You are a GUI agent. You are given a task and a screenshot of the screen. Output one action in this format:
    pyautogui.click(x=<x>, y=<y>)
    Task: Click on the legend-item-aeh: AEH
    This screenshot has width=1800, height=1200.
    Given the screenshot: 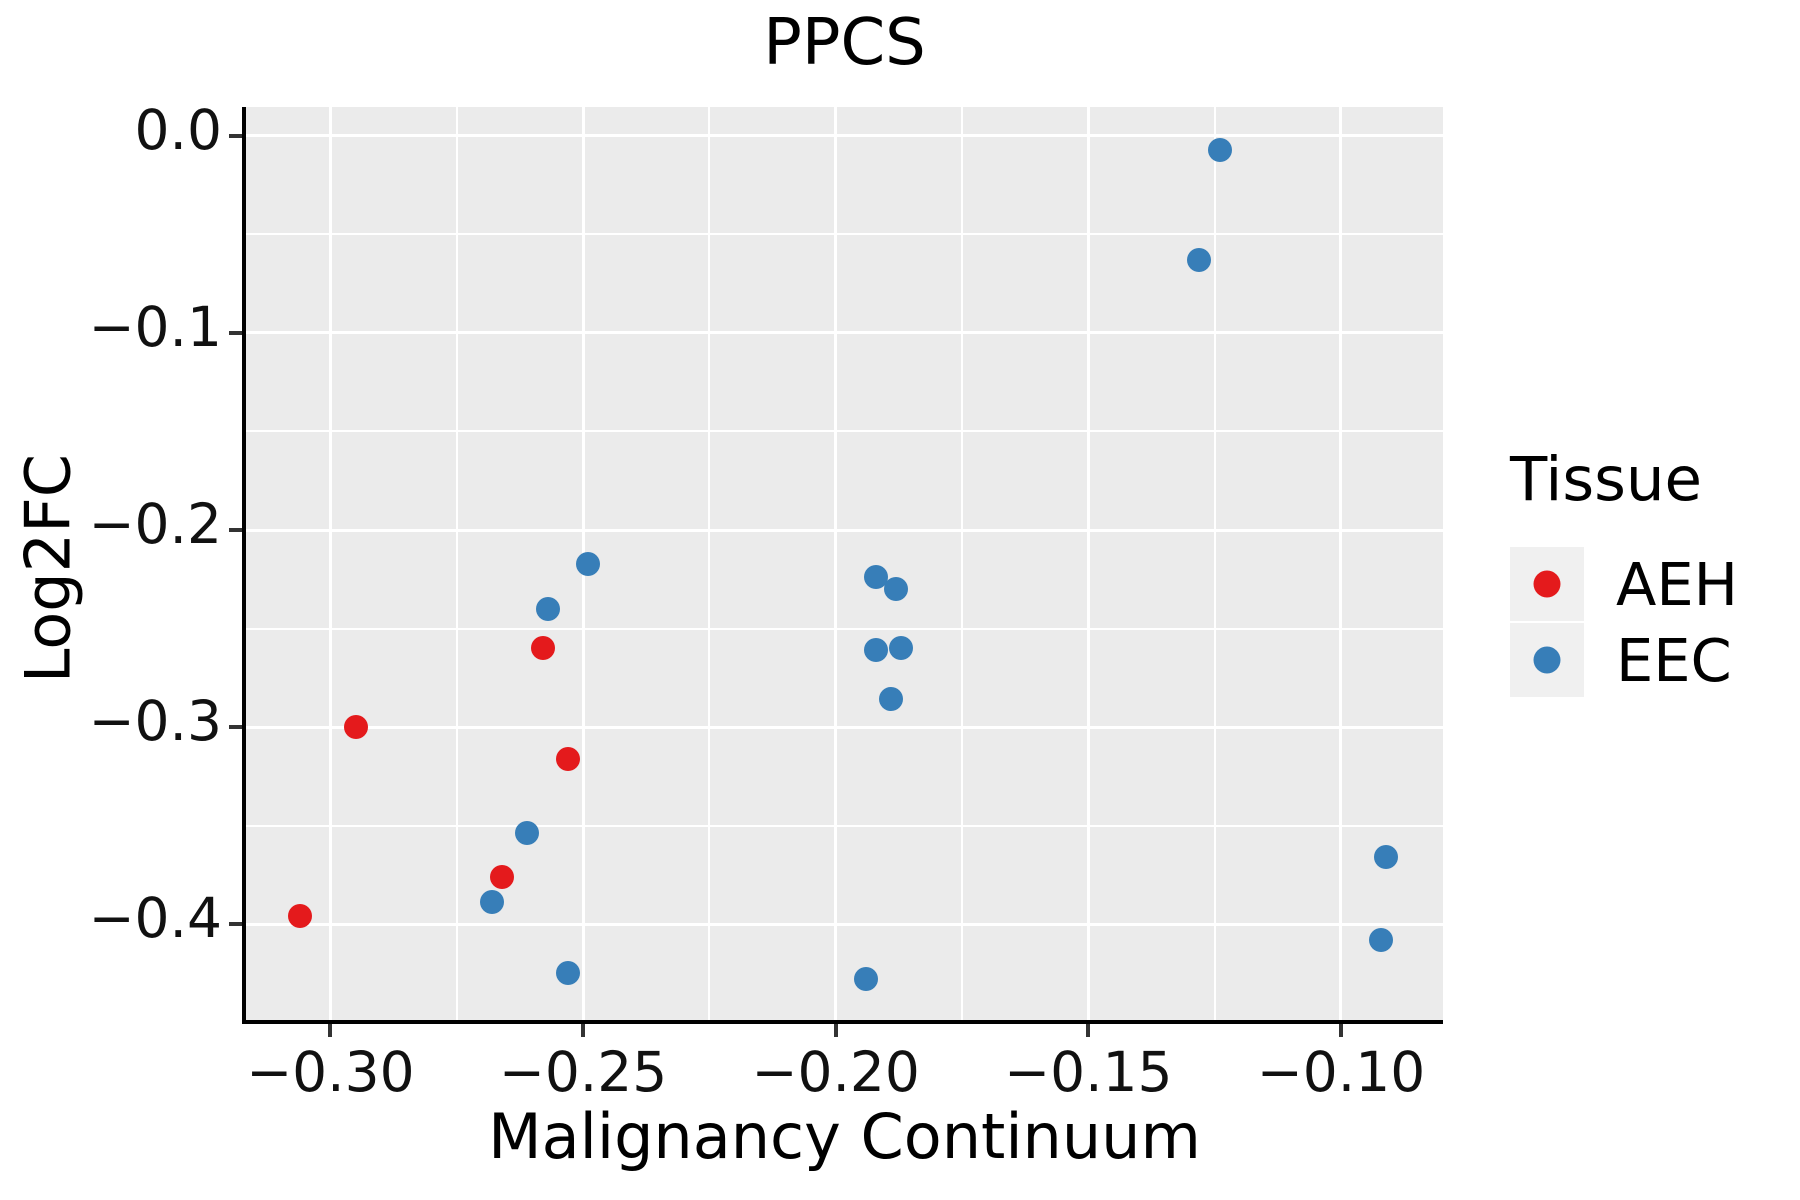 What is the action you would take?
    pyautogui.click(x=1624, y=584)
    